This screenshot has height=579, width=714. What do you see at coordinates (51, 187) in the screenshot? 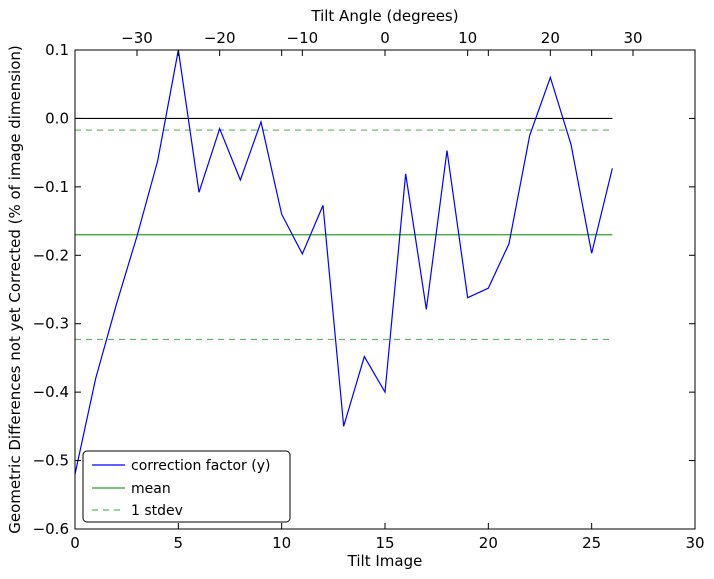
I see `y-tick-label: −0.1` at bounding box center [51, 187].